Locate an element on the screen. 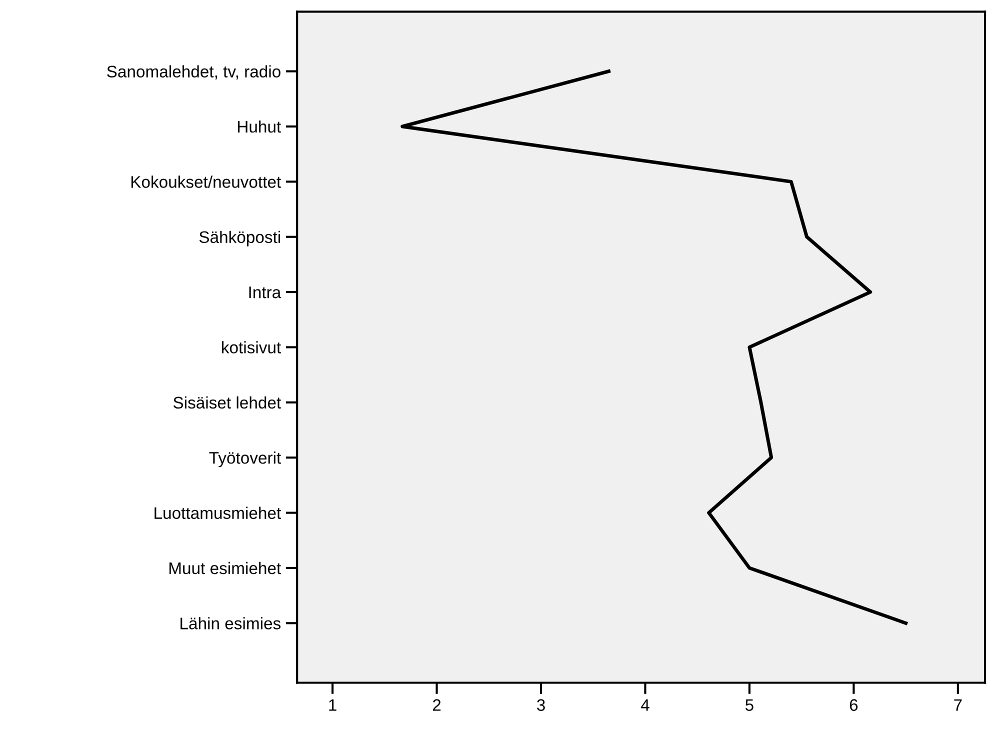  y-tick-label: Kokoukset/neuvottet is located at coordinates (206, 182).